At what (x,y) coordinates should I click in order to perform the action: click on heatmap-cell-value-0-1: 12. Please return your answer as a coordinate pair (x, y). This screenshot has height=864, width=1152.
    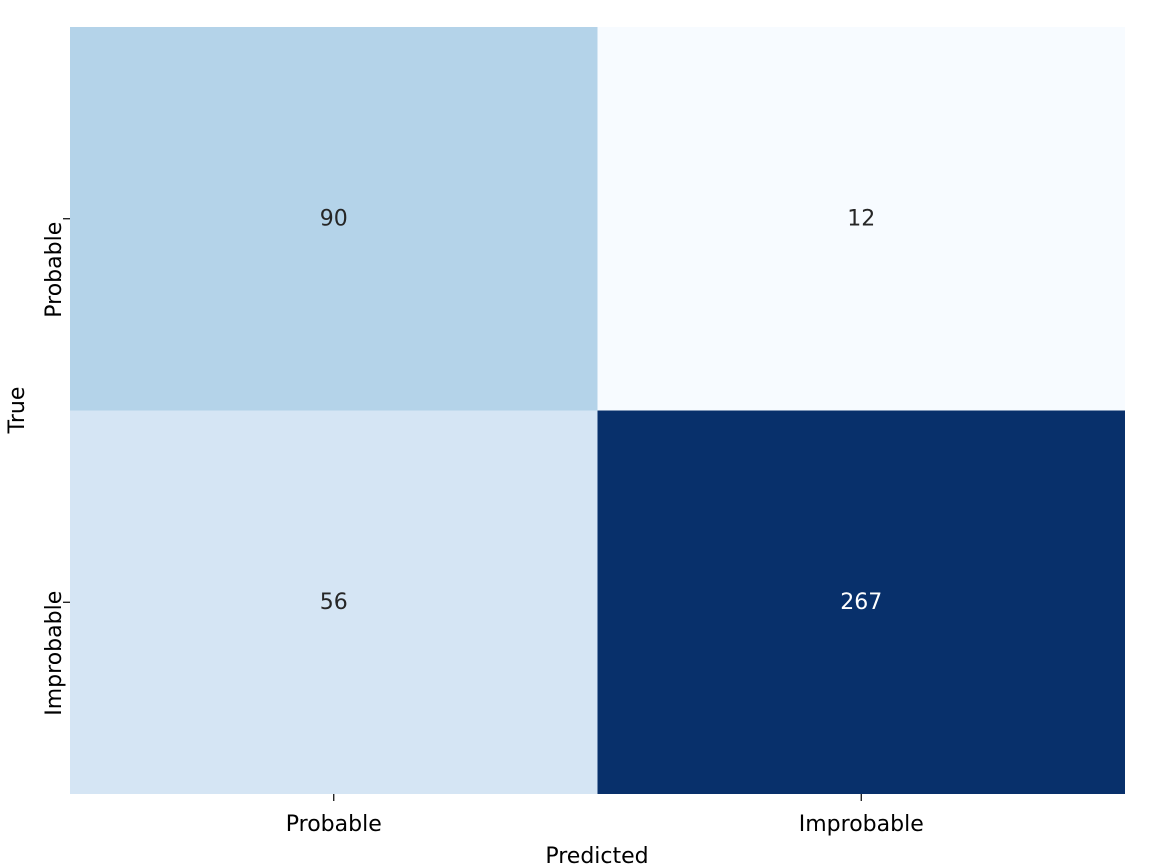
    Looking at the image, I should click on (861, 218).